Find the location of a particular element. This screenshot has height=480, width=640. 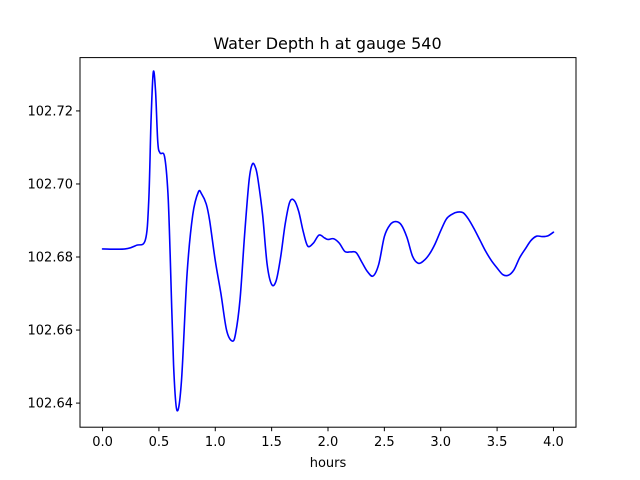

x-tick-label: 3.0 is located at coordinates (440, 442).